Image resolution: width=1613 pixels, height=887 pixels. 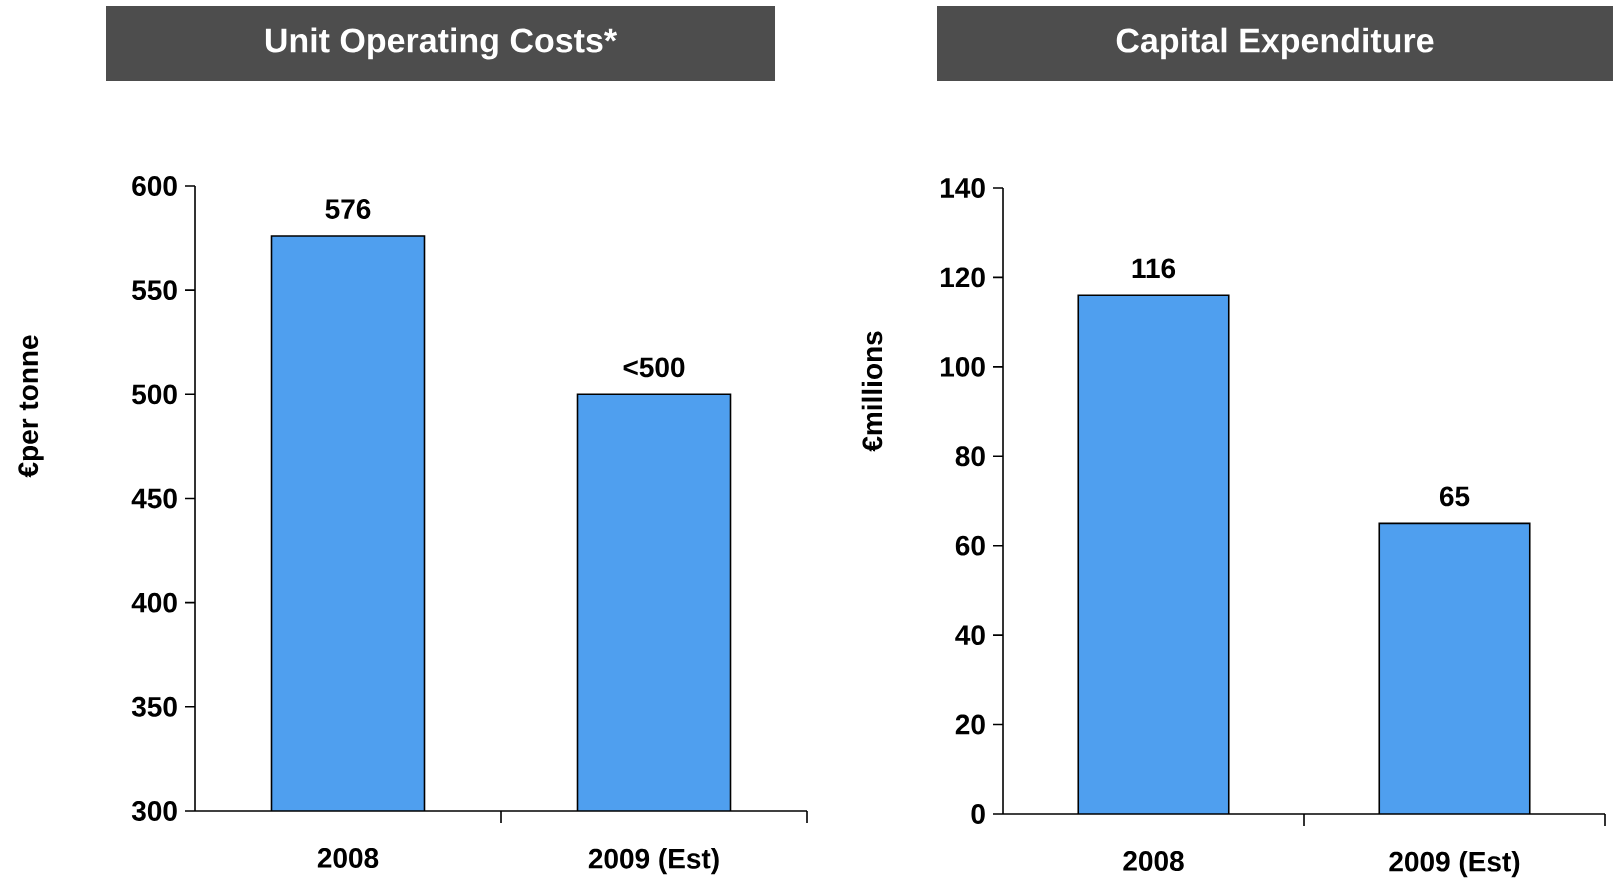 What do you see at coordinates (970, 456) in the screenshot?
I see `y-tick-label: 80` at bounding box center [970, 456].